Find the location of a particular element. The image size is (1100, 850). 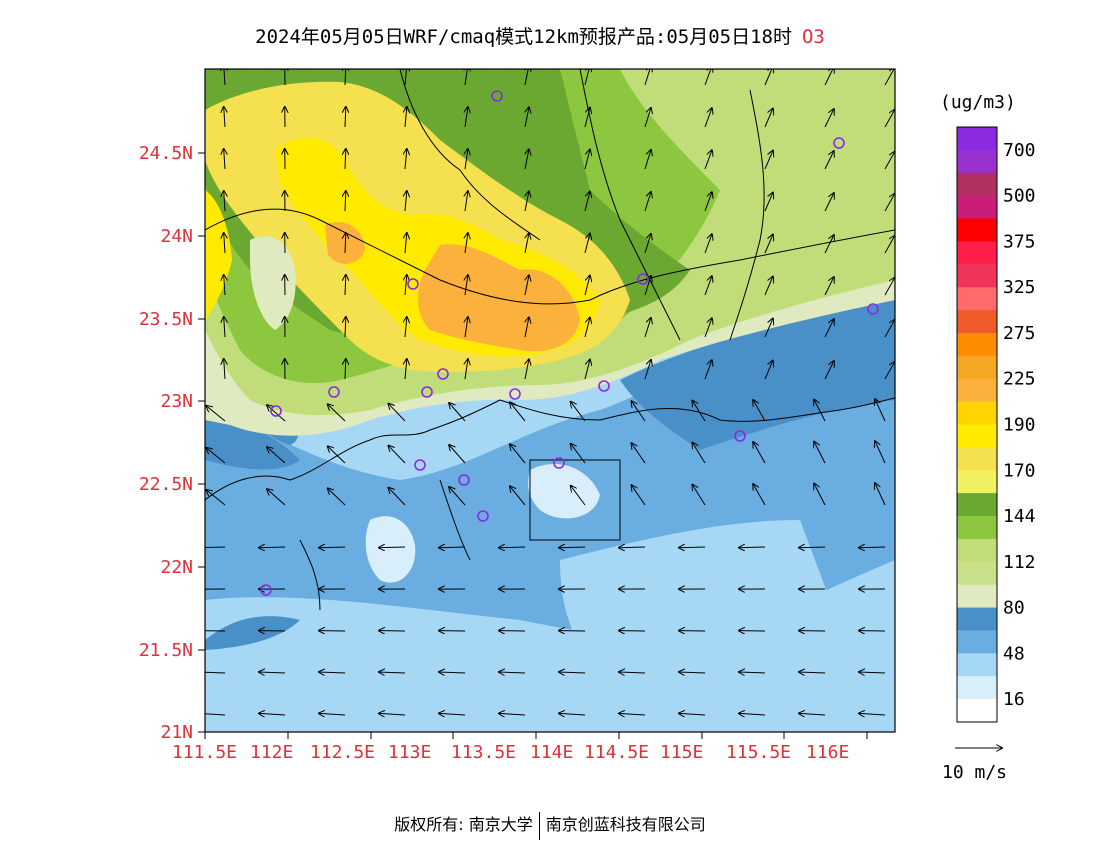

lat-tick-label: 24N is located at coordinates (176, 236).